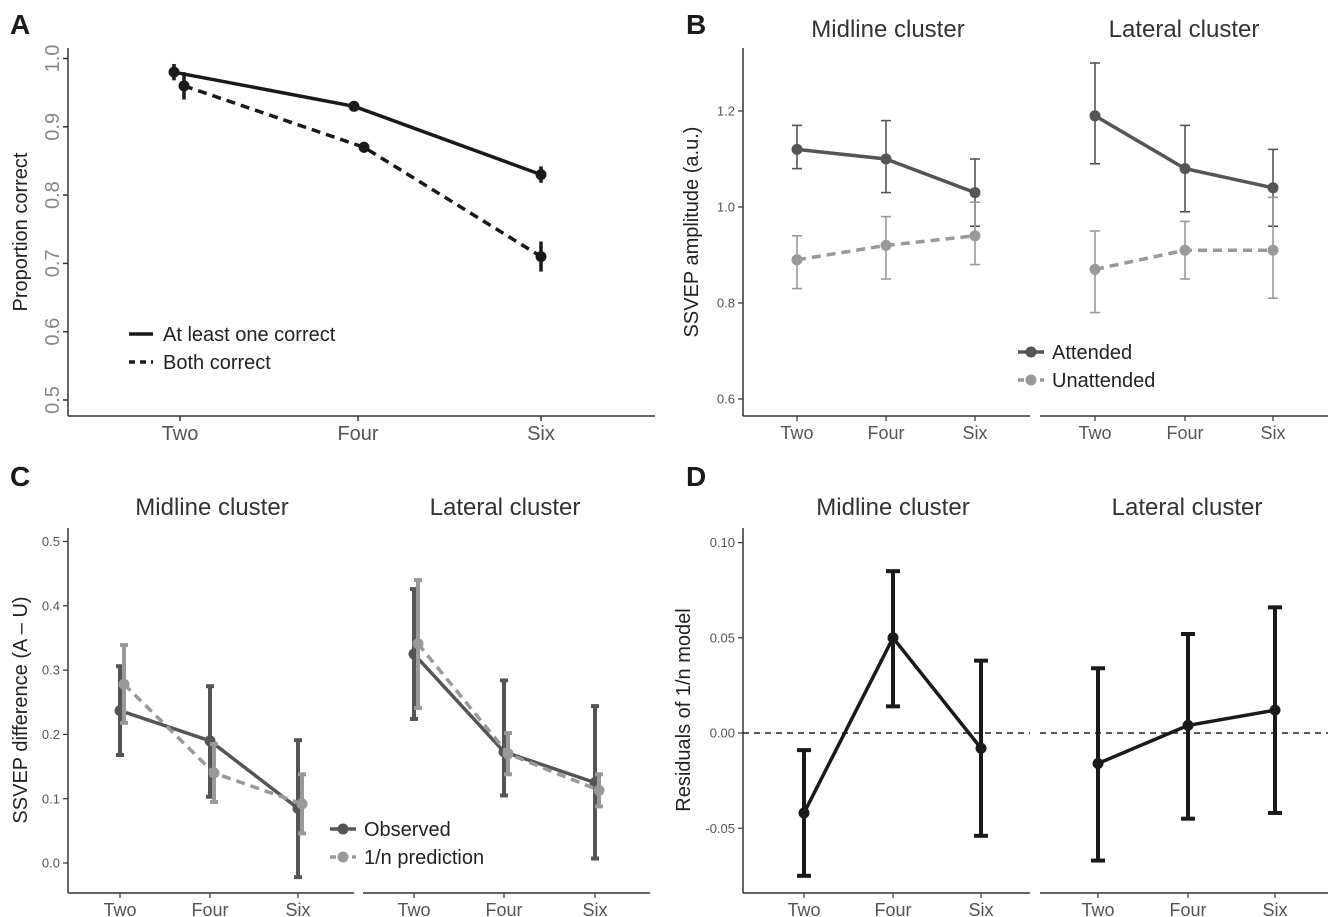 This screenshot has width=1334, height=917. Describe the element at coordinates (1031, 380) in the screenshot. I see `legend-marker-unattended` at that location.